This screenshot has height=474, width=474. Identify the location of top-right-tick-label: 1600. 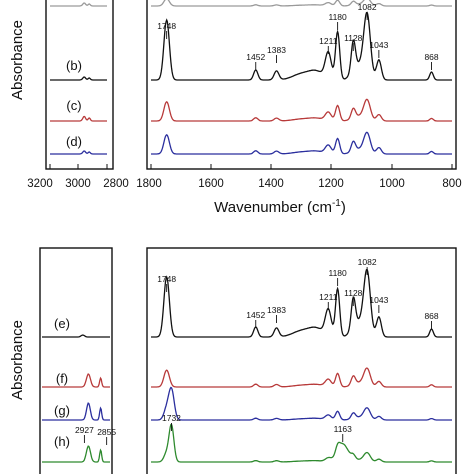
(211, 184).